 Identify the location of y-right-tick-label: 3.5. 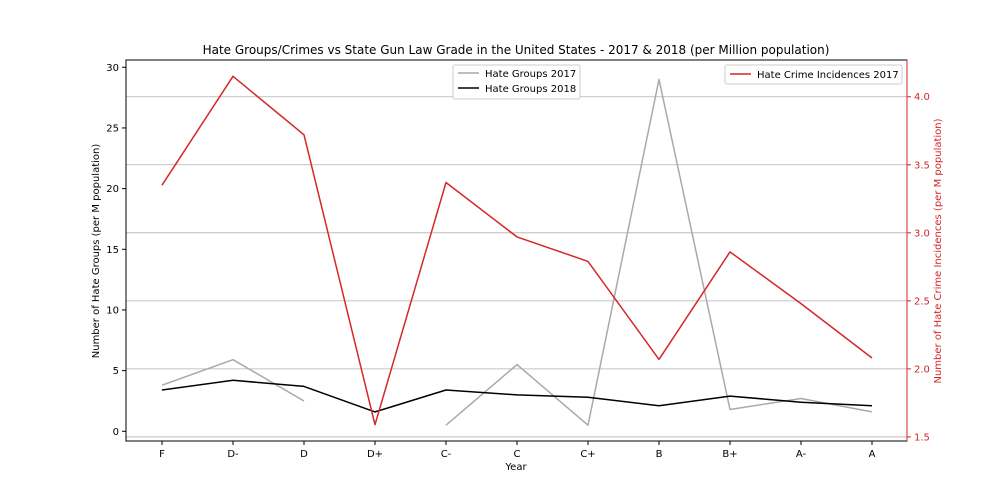
(922, 165).